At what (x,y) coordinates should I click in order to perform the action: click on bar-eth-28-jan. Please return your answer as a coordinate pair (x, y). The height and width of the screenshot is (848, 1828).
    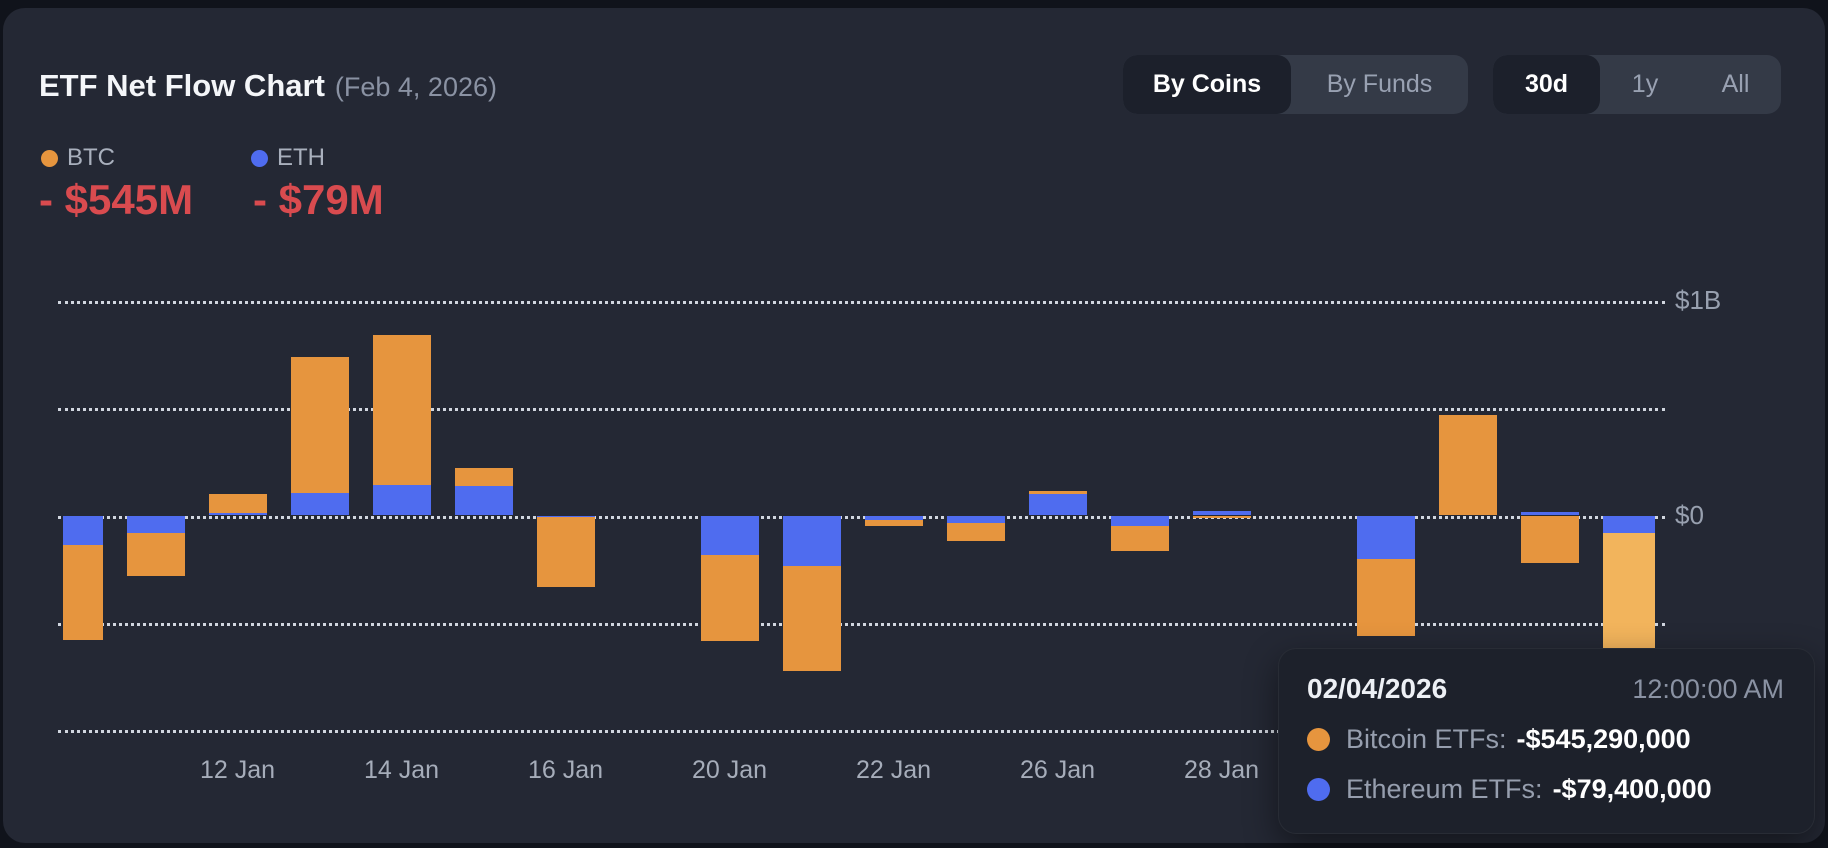
    Looking at the image, I should click on (1221, 513).